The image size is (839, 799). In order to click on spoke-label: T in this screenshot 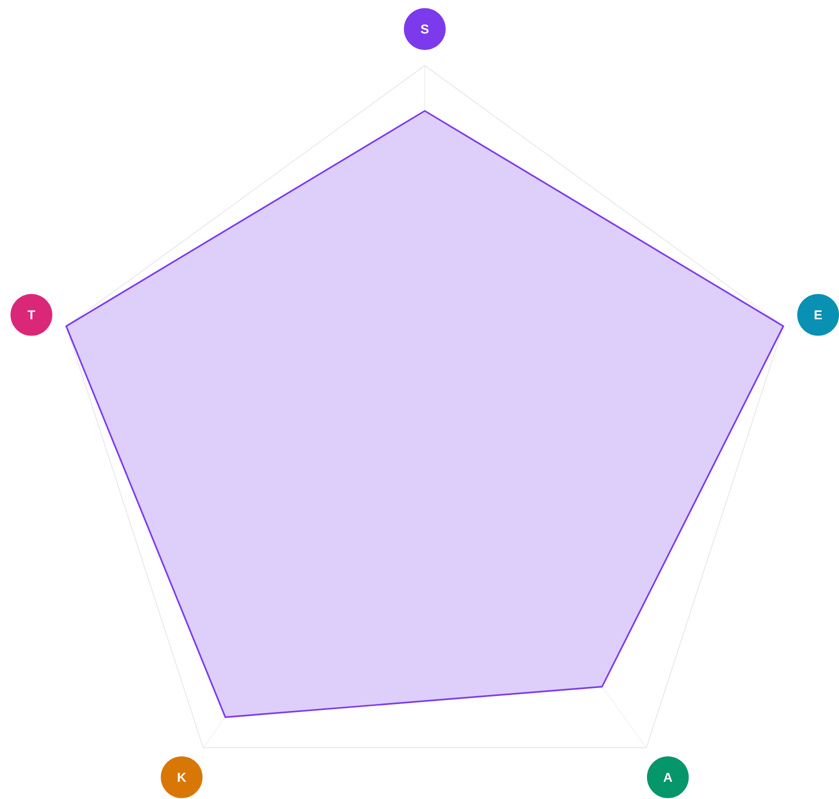, I will do `click(32, 315)`.